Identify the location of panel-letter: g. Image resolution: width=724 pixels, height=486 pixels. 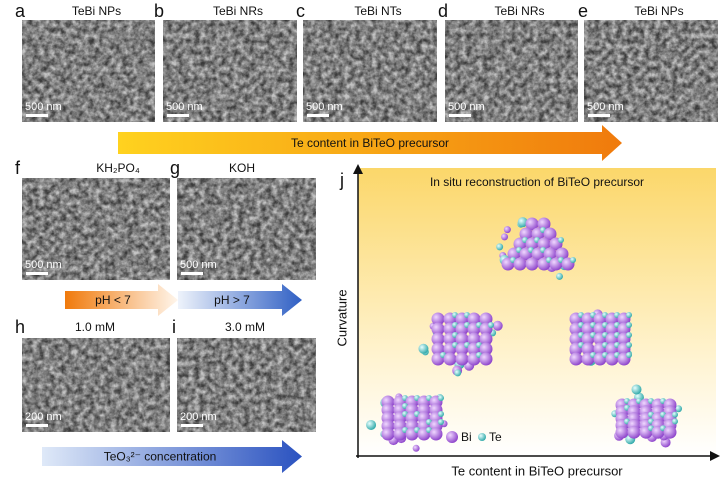
(175, 168).